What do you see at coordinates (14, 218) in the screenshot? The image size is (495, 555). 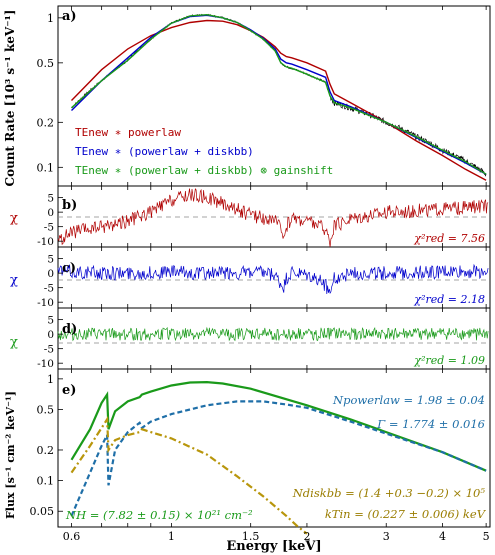 I see `panel-b-ylabel: χ` at bounding box center [14, 218].